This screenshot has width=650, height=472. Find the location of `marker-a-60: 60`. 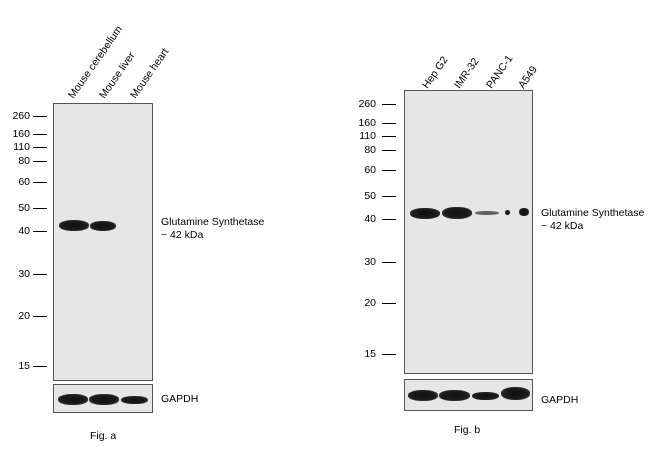

marker-a-60: 60 is located at coordinates (24, 182).